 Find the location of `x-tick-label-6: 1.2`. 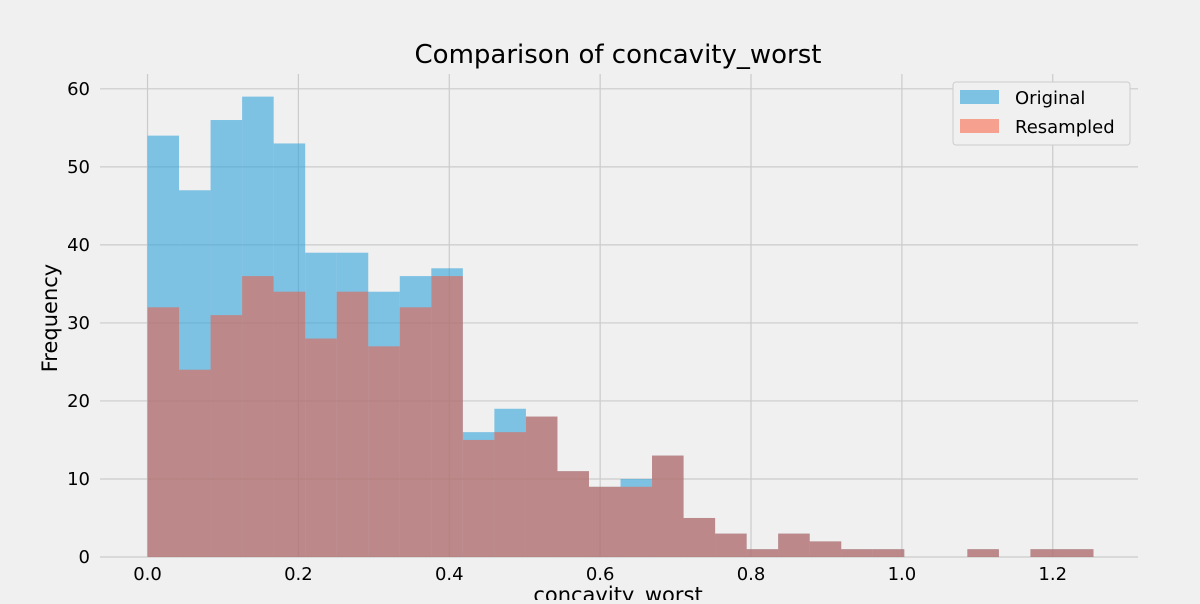

x-tick-label-6: 1.2 is located at coordinates (1052, 574).